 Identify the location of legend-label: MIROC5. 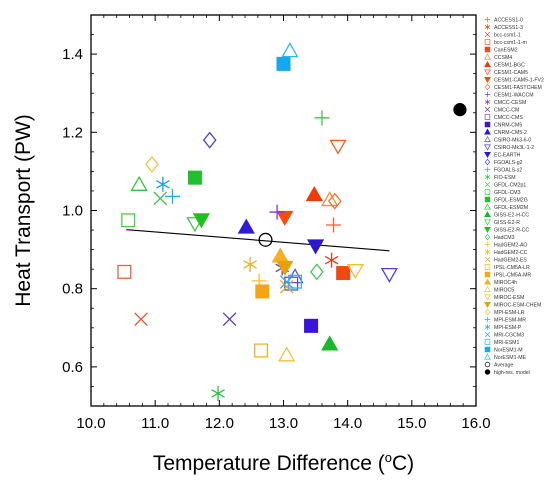
(504, 290).